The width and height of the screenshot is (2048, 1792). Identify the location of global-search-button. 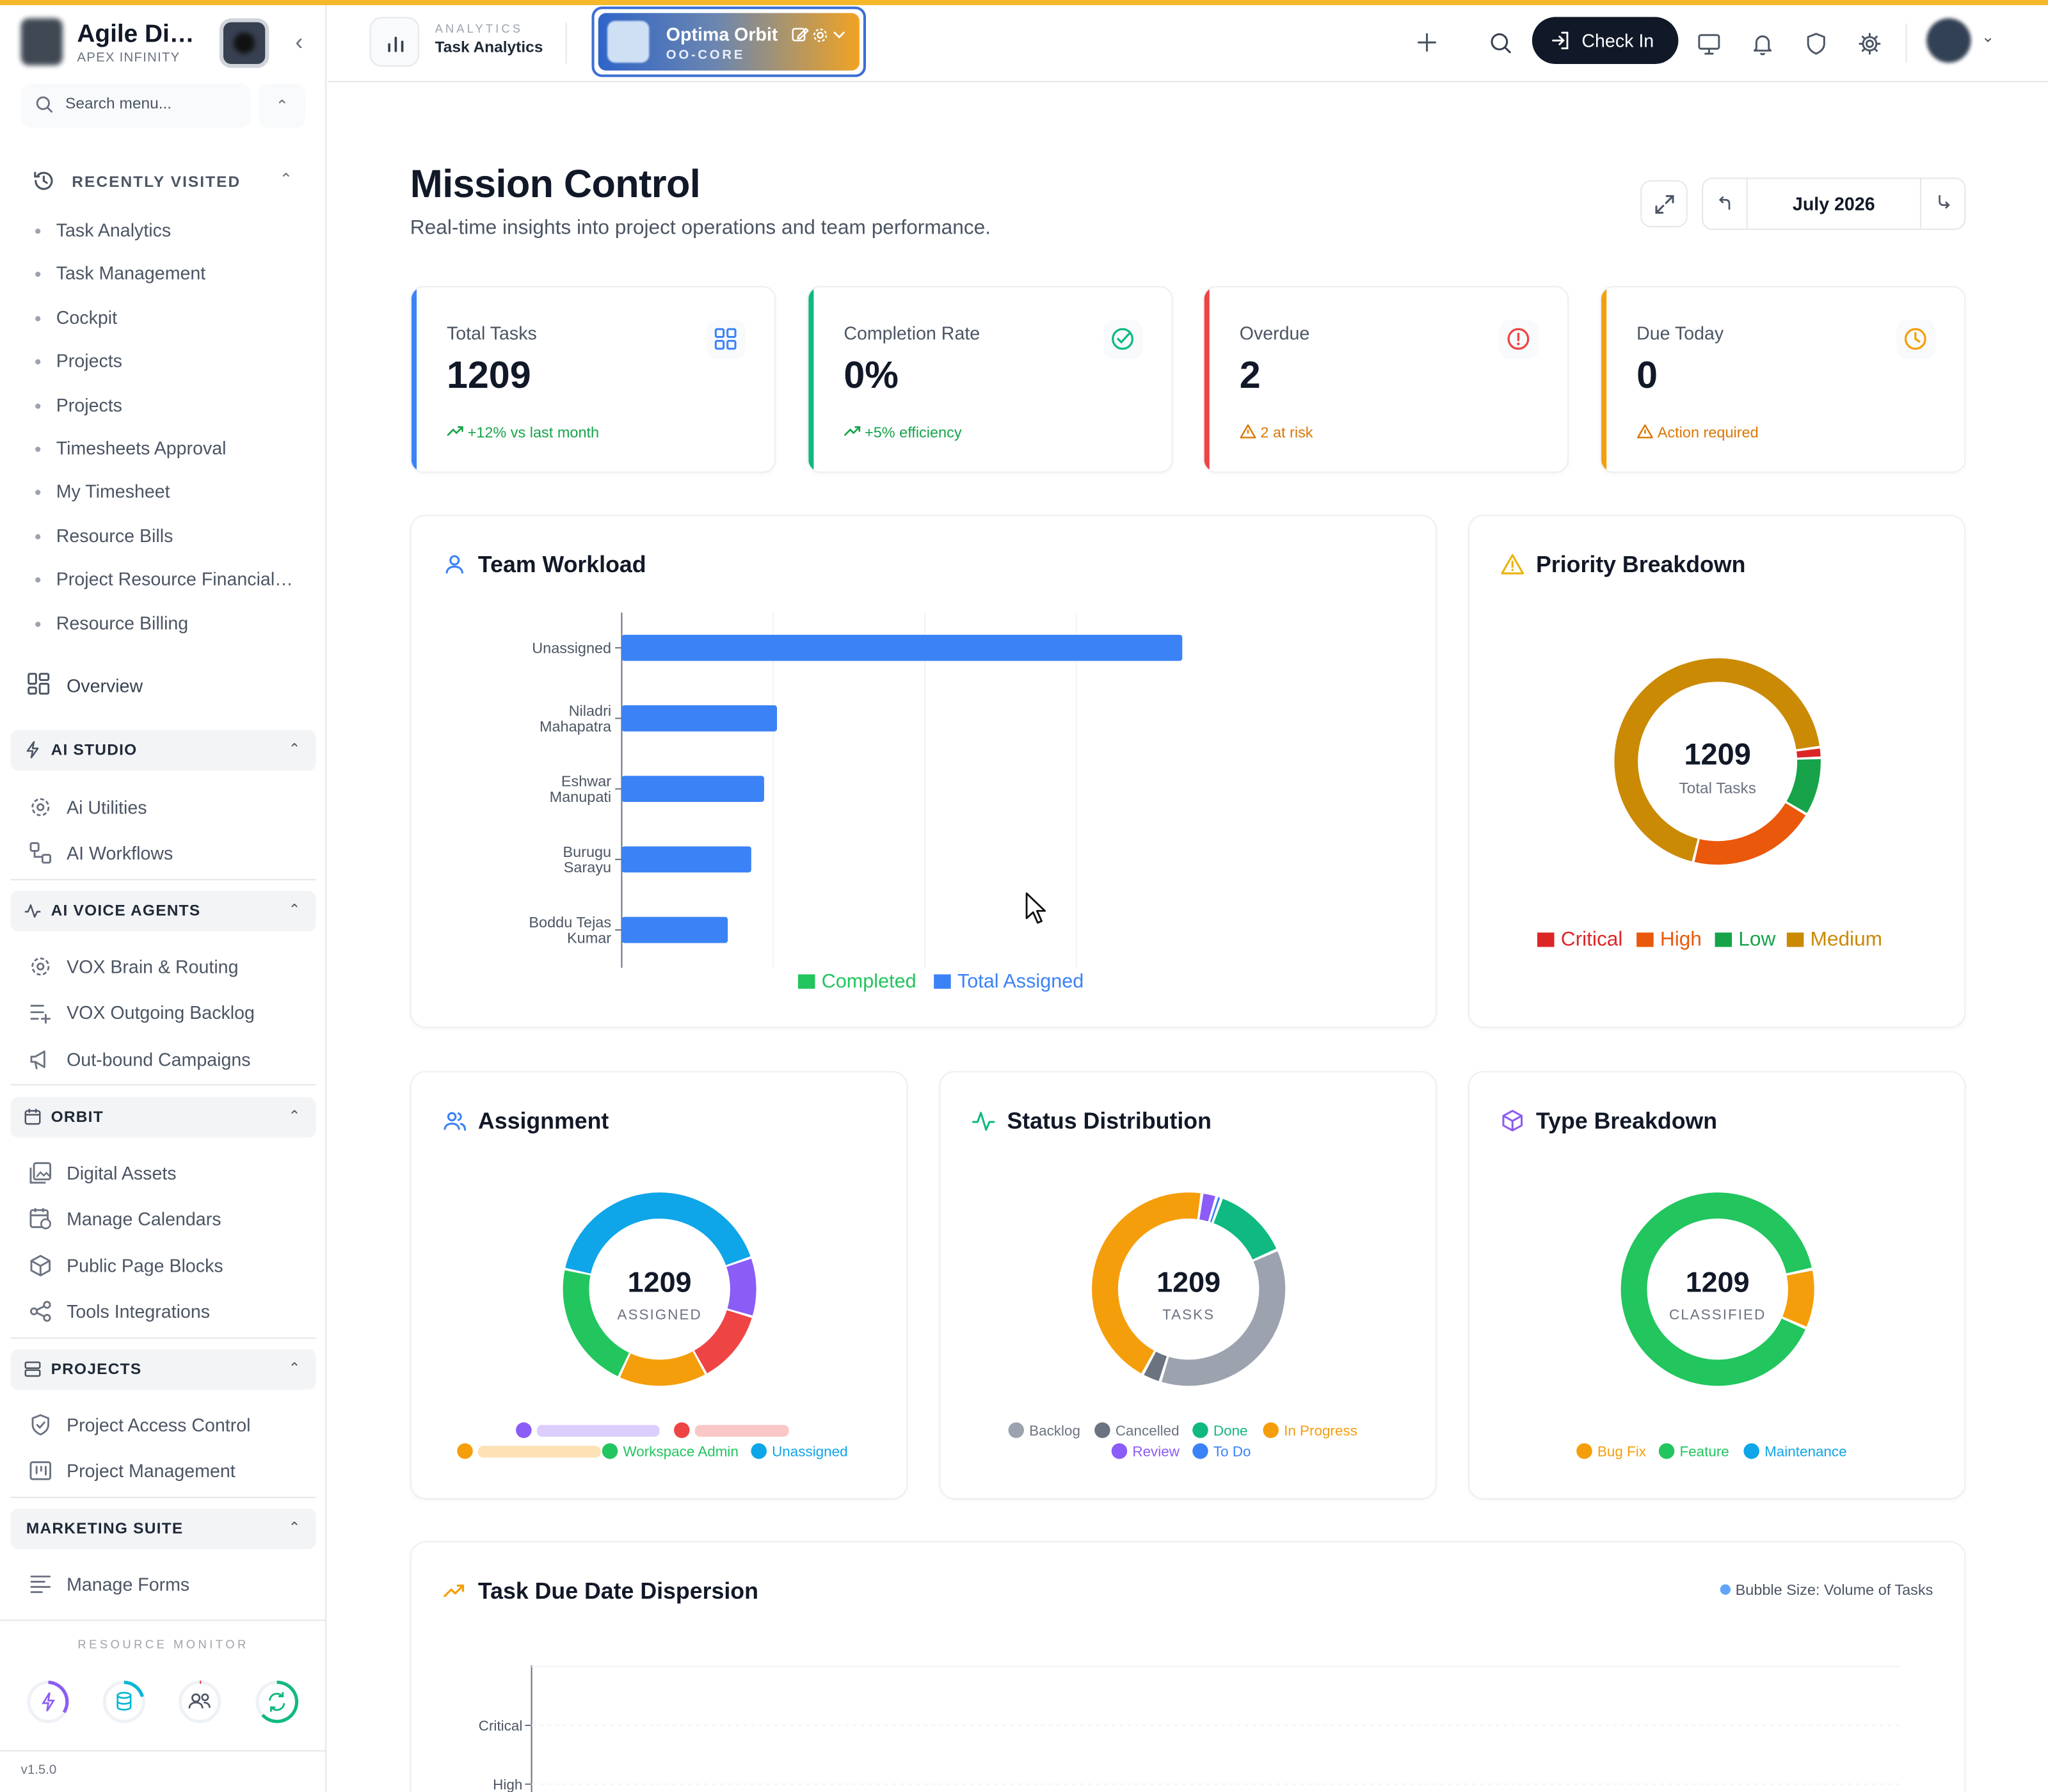
(1500, 43).